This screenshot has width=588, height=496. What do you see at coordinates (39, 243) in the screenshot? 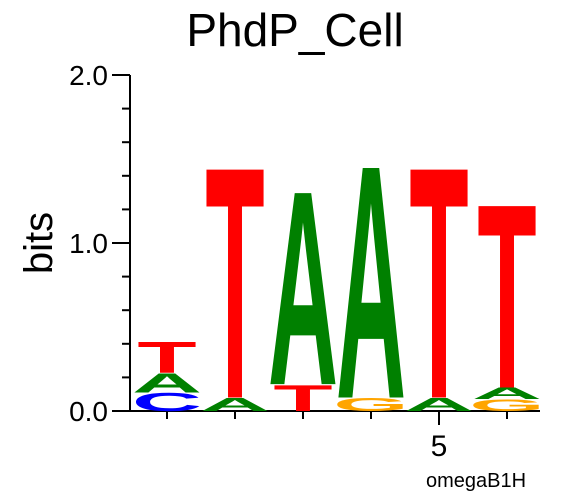
I see `y-axis-label: bits` at bounding box center [39, 243].